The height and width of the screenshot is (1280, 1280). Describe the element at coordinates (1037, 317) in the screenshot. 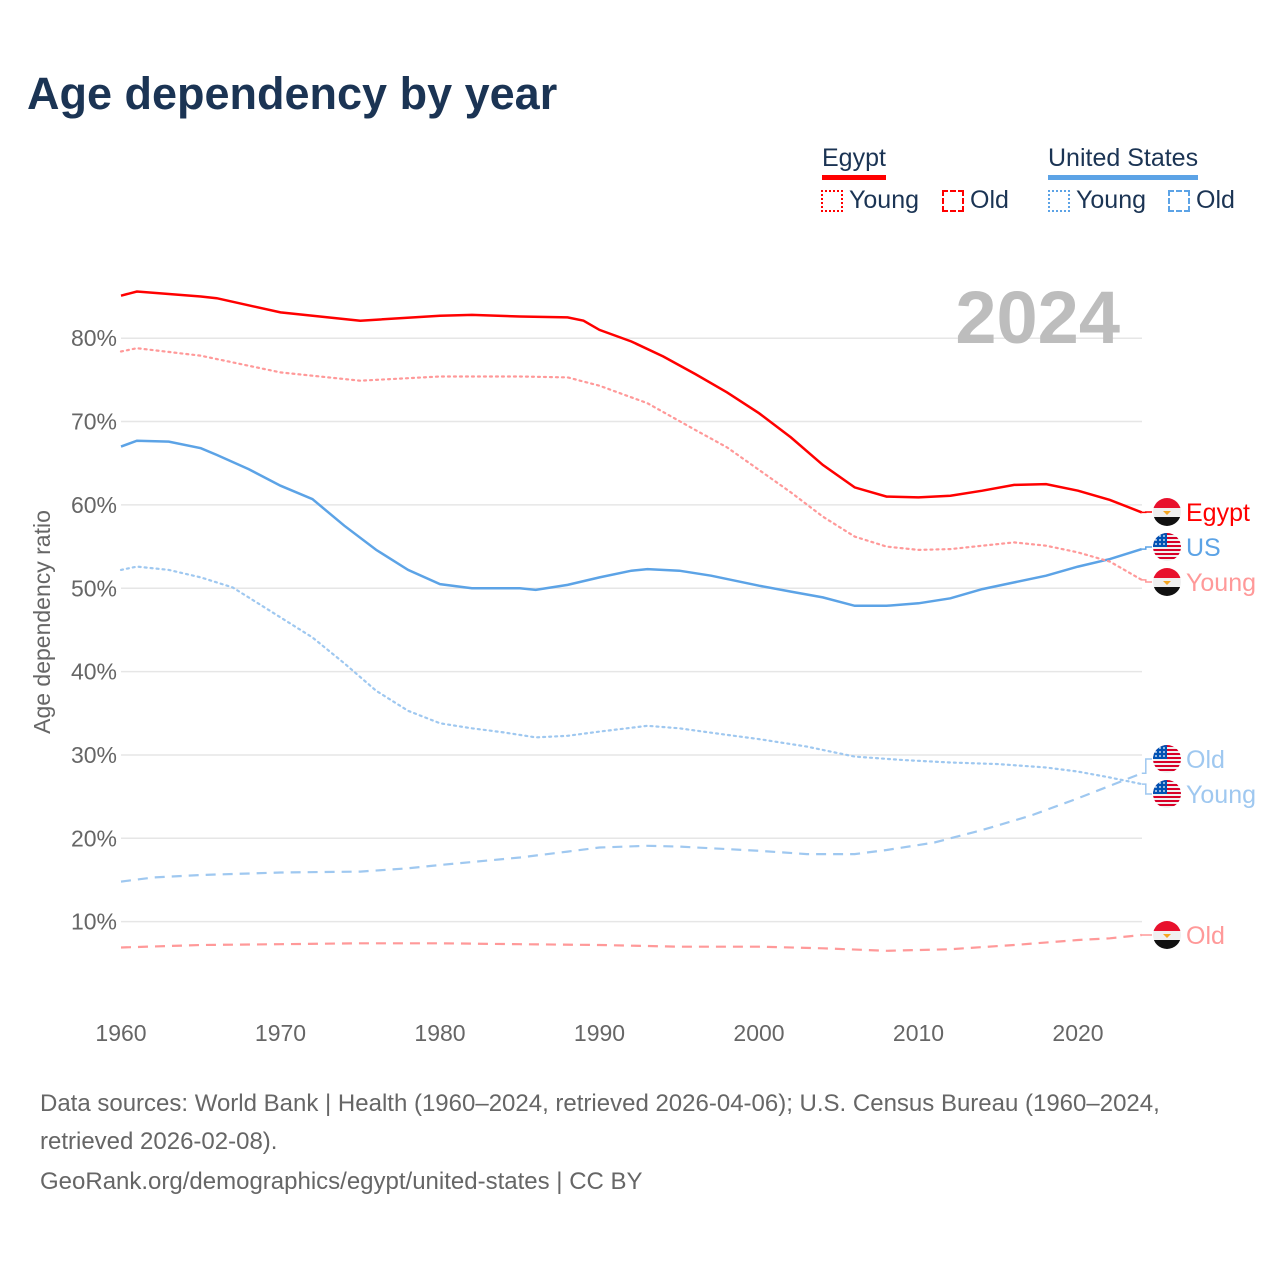

I see `year-watermark: 2024` at that location.